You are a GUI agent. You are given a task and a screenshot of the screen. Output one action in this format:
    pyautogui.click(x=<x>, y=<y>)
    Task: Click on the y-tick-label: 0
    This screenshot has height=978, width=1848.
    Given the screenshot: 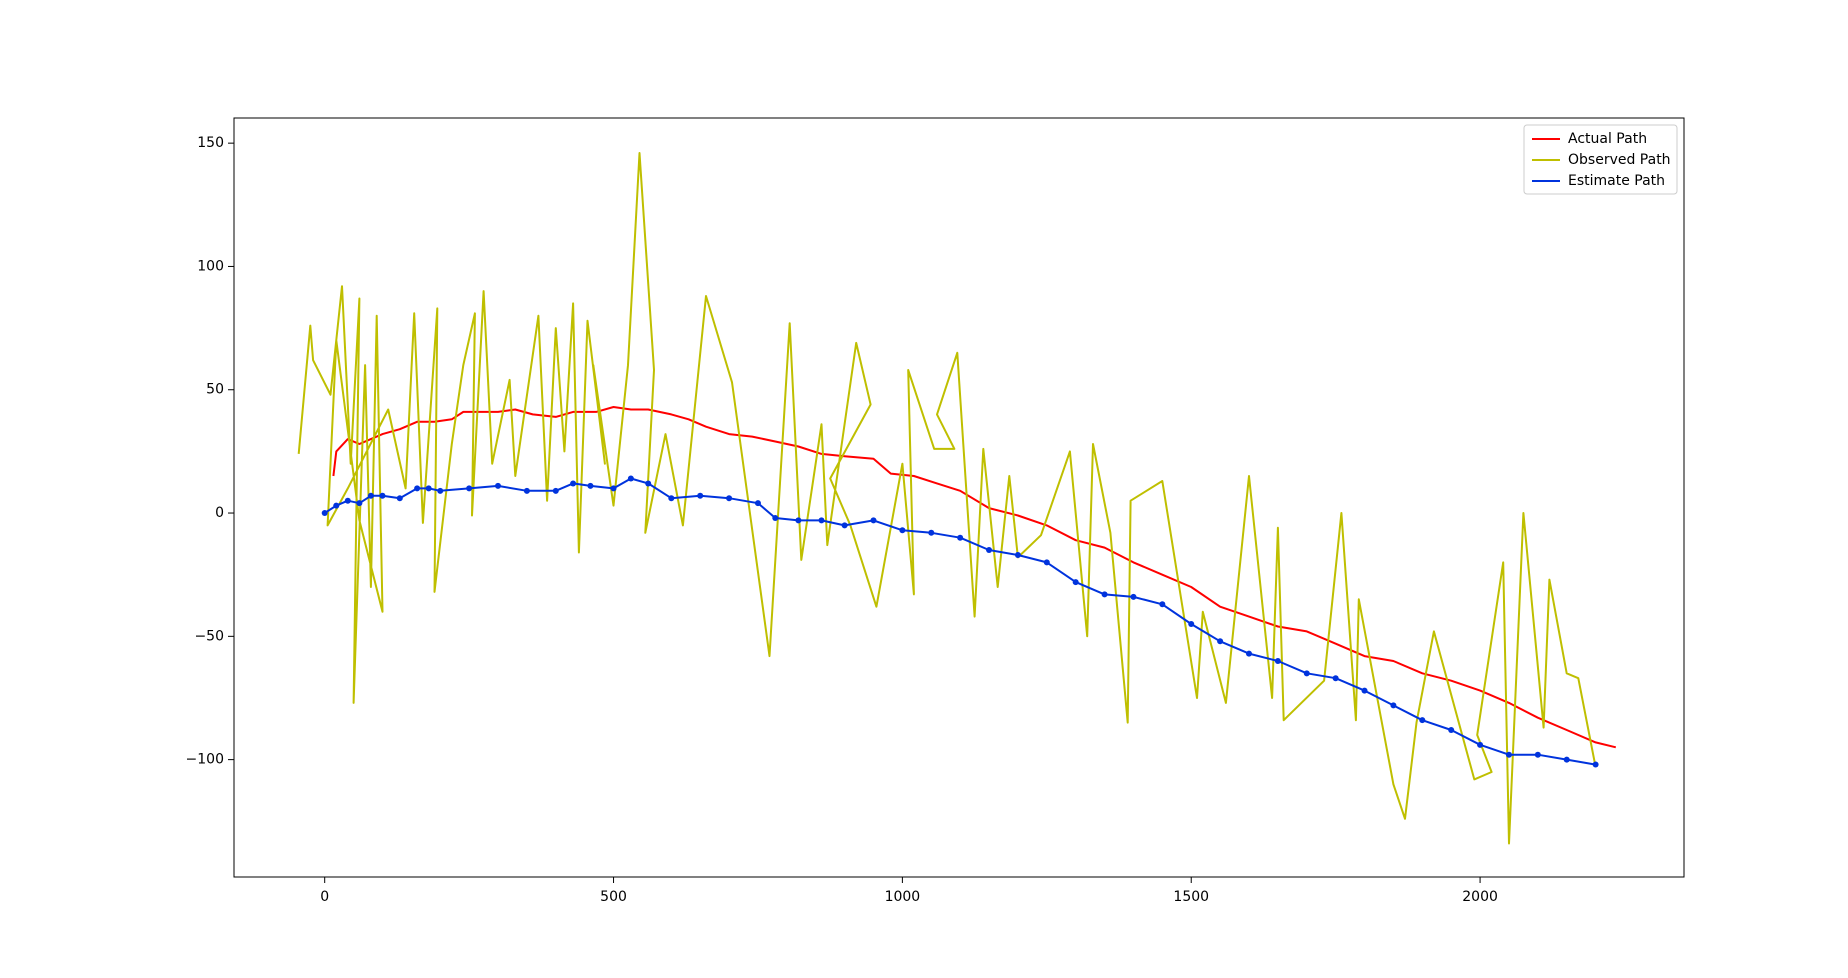 What is the action you would take?
    pyautogui.click(x=219, y=513)
    